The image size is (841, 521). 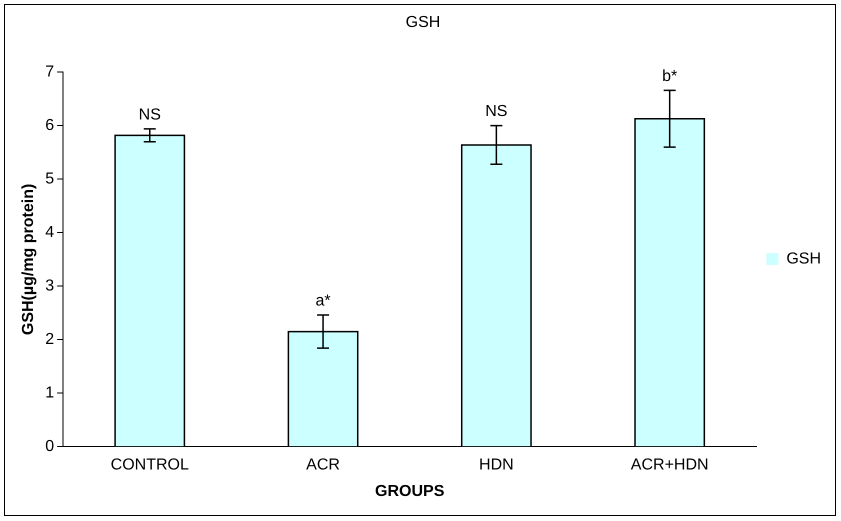 I want to click on y-tick-label: 7, so click(x=49, y=72).